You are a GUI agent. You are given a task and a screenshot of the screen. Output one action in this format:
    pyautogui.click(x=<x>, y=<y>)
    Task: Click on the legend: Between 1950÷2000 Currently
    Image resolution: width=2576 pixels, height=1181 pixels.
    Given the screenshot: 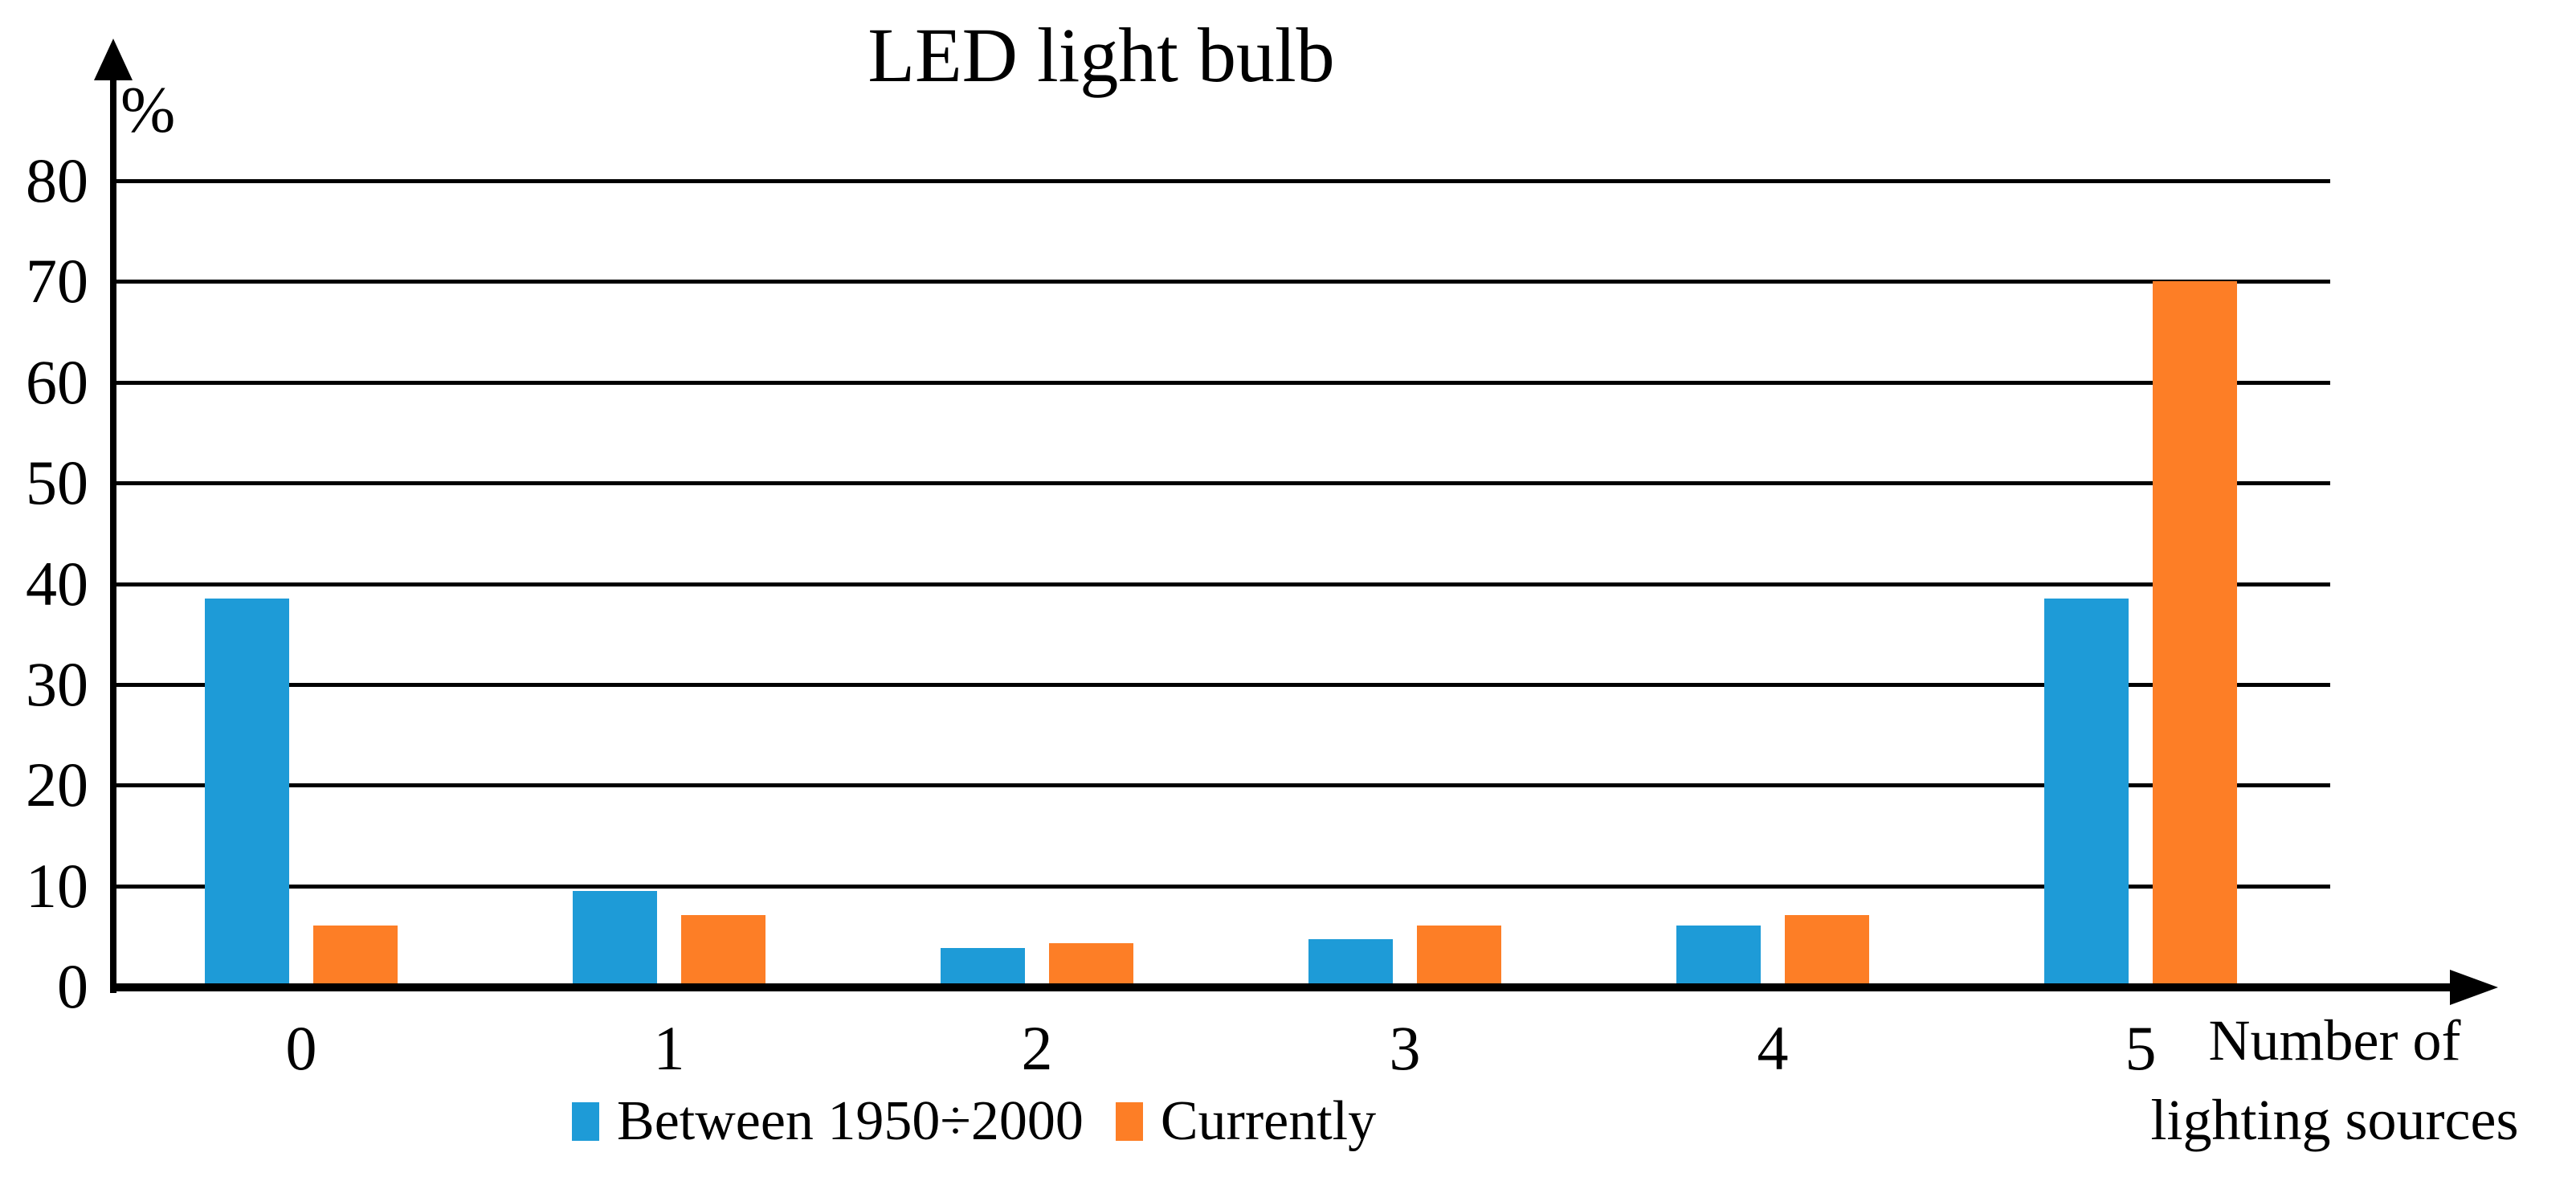 What is the action you would take?
    pyautogui.click(x=974, y=1121)
    